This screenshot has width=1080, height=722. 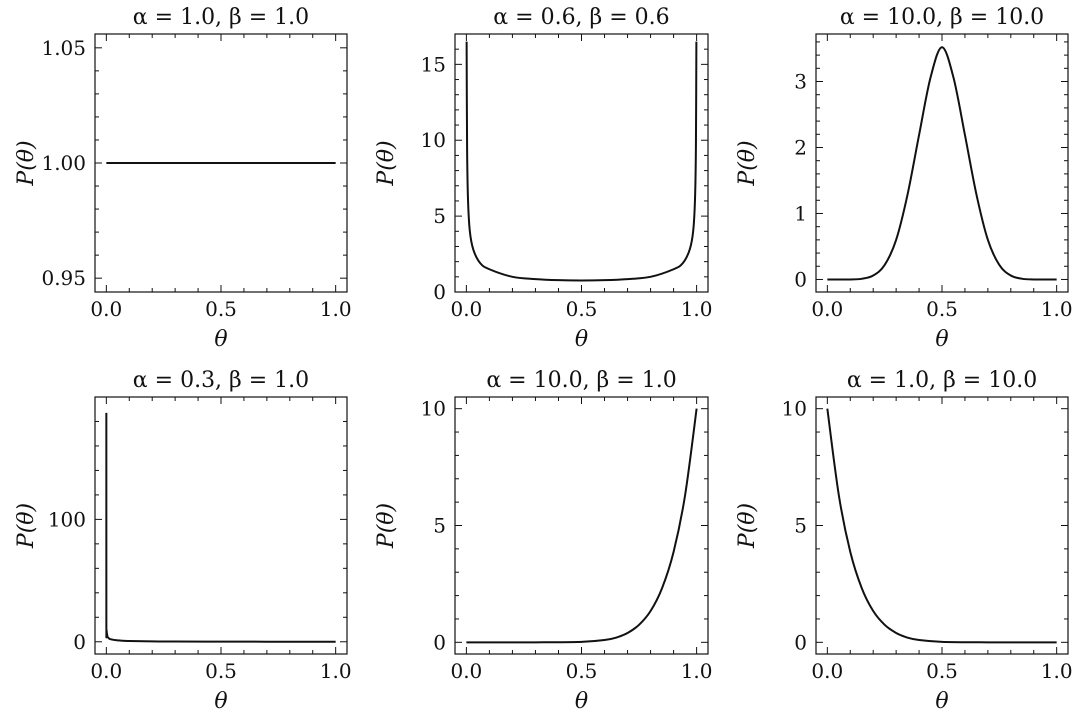 What do you see at coordinates (581, 380) in the screenshot?
I see `panel-title: α = 10.0, β = 1.0` at bounding box center [581, 380].